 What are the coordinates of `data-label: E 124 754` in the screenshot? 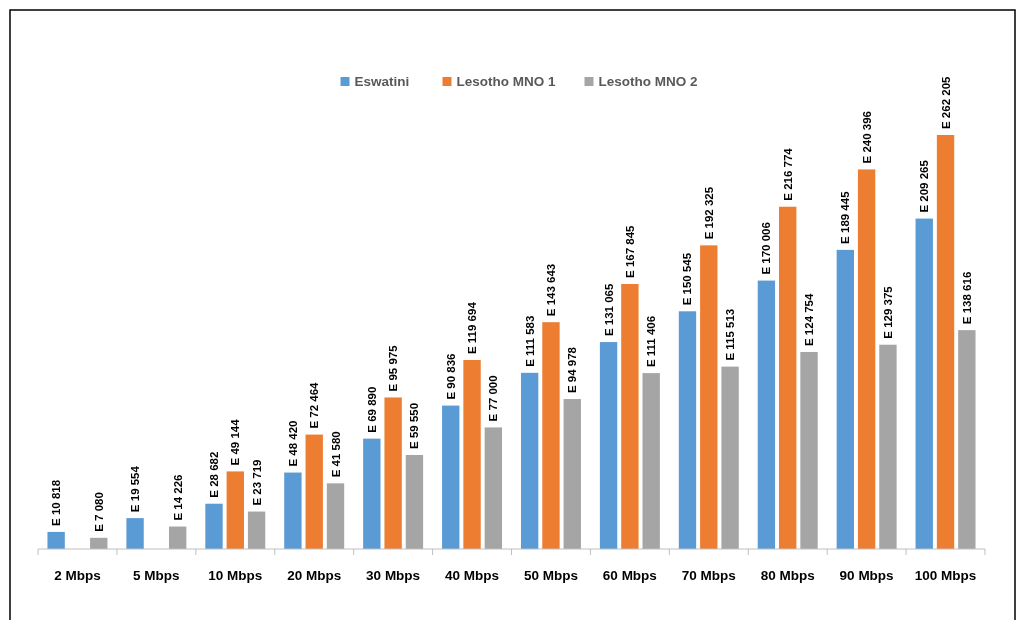 It's located at (809, 319).